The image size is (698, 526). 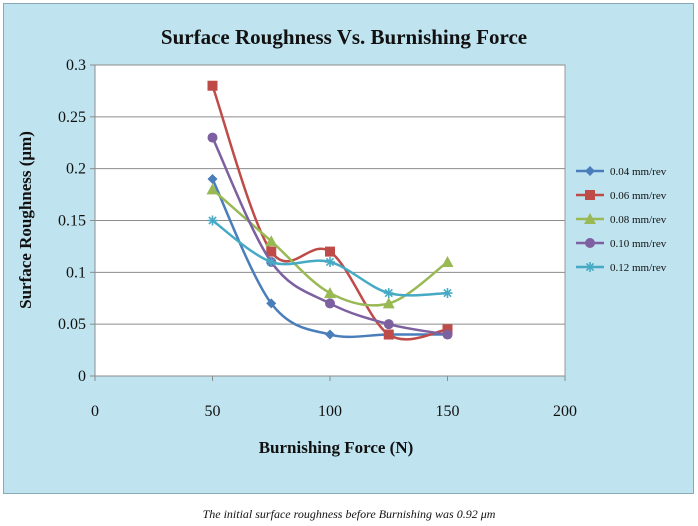 I want to click on legend-label: 0.08 mm/rev, so click(x=638, y=220).